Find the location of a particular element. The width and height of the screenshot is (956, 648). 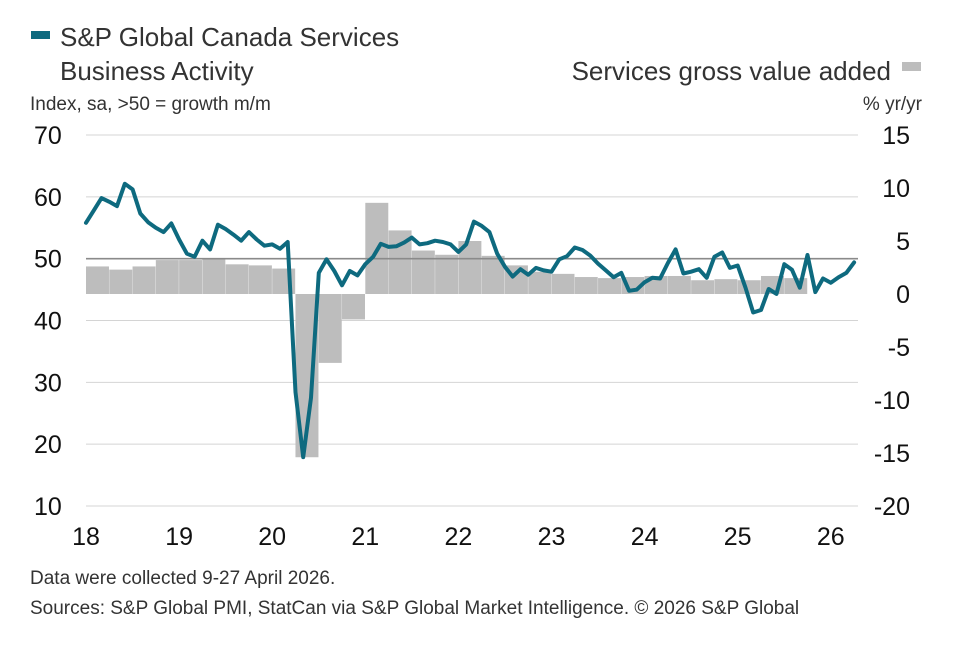

x-tick-label: 19 is located at coordinates (179, 537).